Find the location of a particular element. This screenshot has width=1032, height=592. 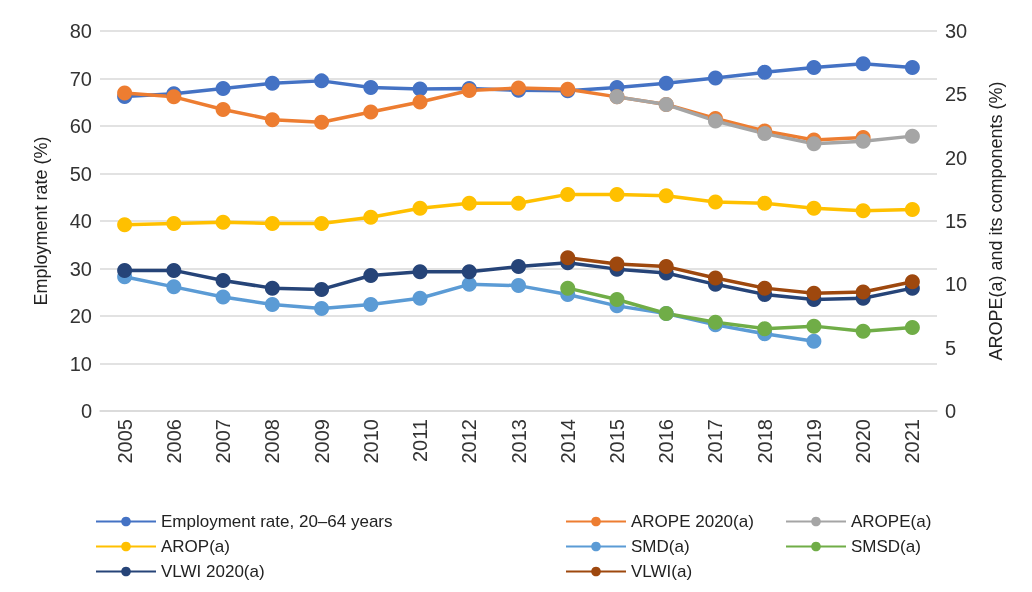

legend-label: VLWI 2020(a) is located at coordinates (213, 571).